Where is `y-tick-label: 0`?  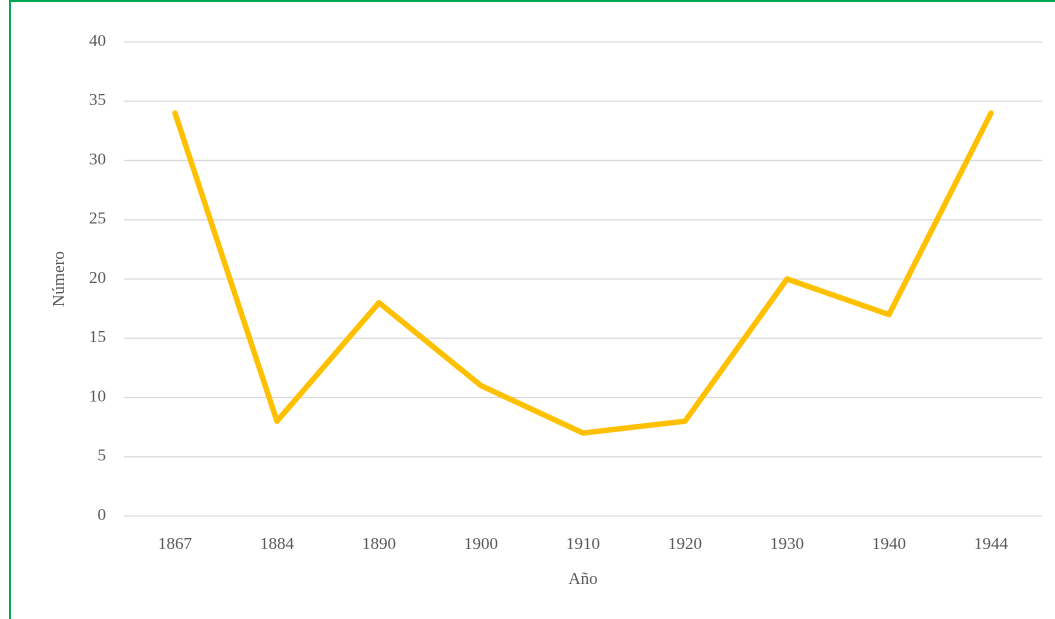 y-tick-label: 0 is located at coordinates (102, 514).